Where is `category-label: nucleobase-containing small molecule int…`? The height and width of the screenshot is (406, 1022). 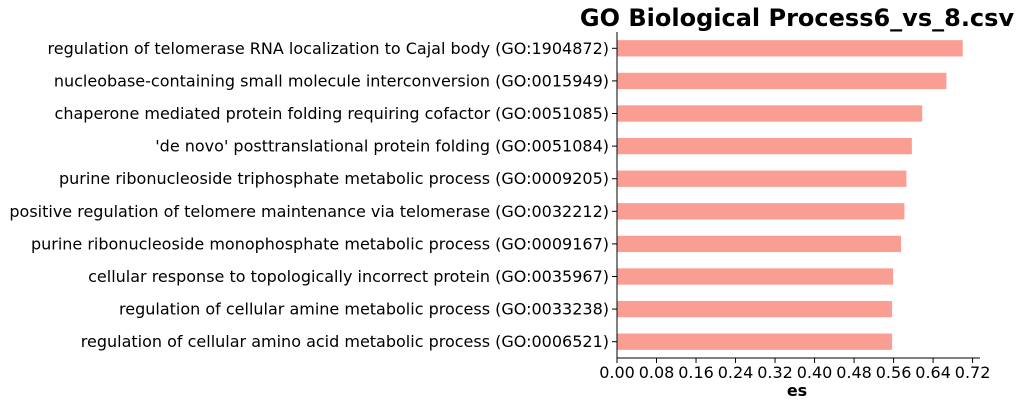 category-label: nucleobase-containing small molecule int… is located at coordinates (331, 80).